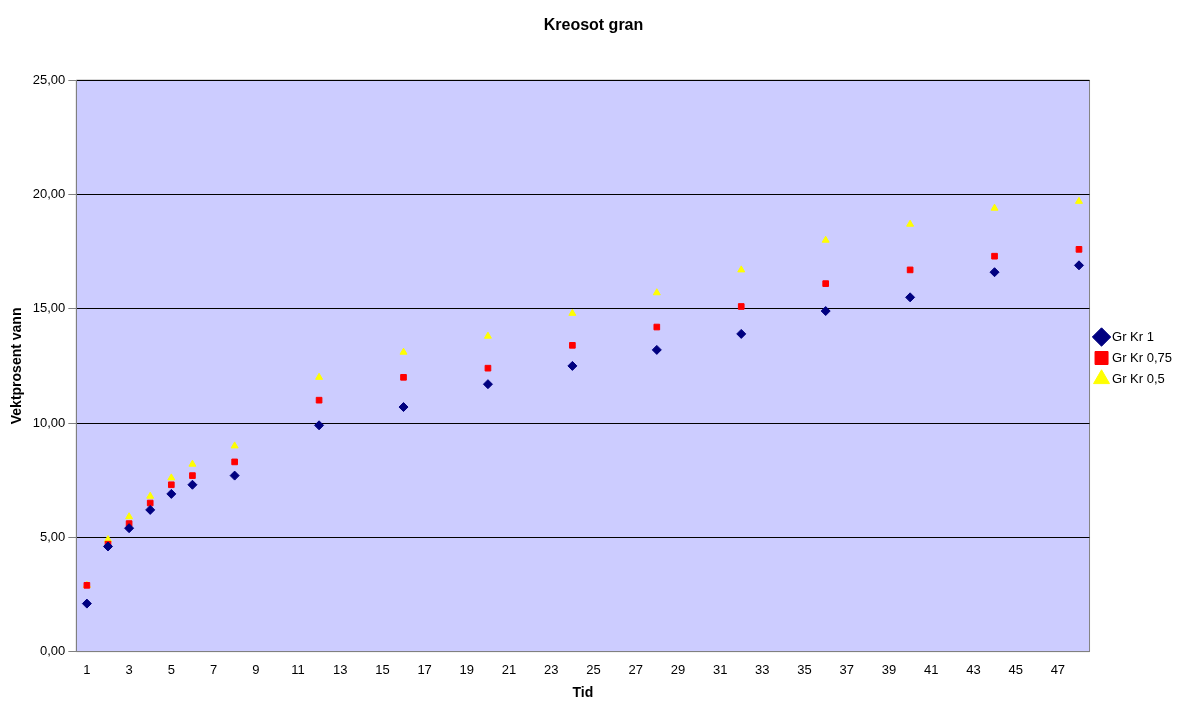  I want to click on x-tick-label: 33, so click(762, 669).